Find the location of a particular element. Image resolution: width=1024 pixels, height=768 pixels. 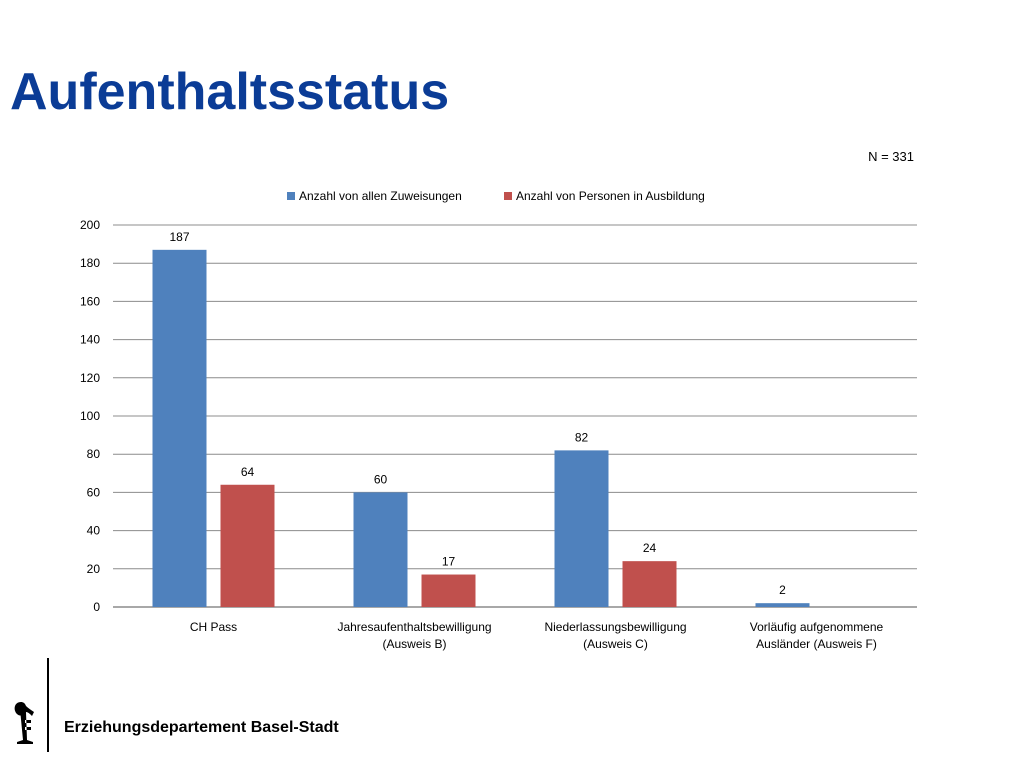

y-tick-label: 80 is located at coordinates (94, 454).